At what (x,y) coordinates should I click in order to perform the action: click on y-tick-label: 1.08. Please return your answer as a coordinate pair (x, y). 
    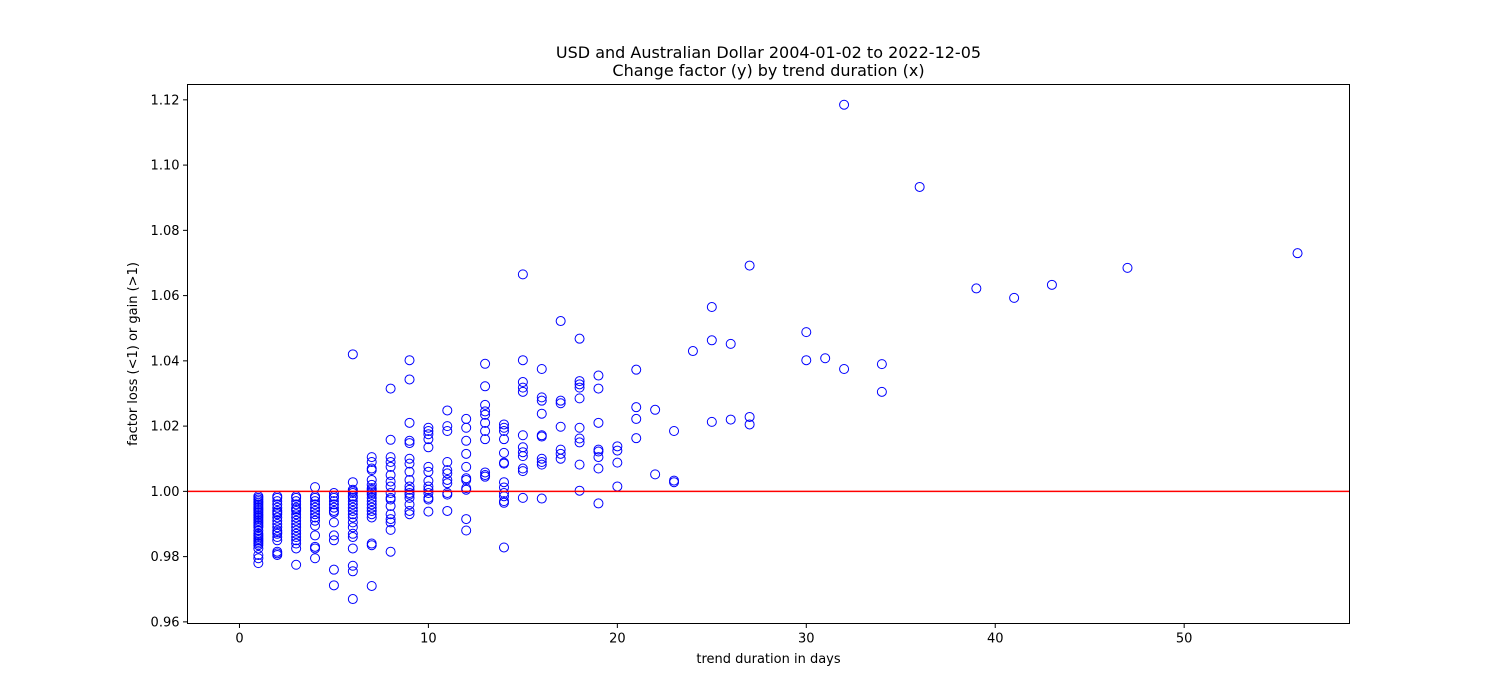
    Looking at the image, I should click on (165, 231).